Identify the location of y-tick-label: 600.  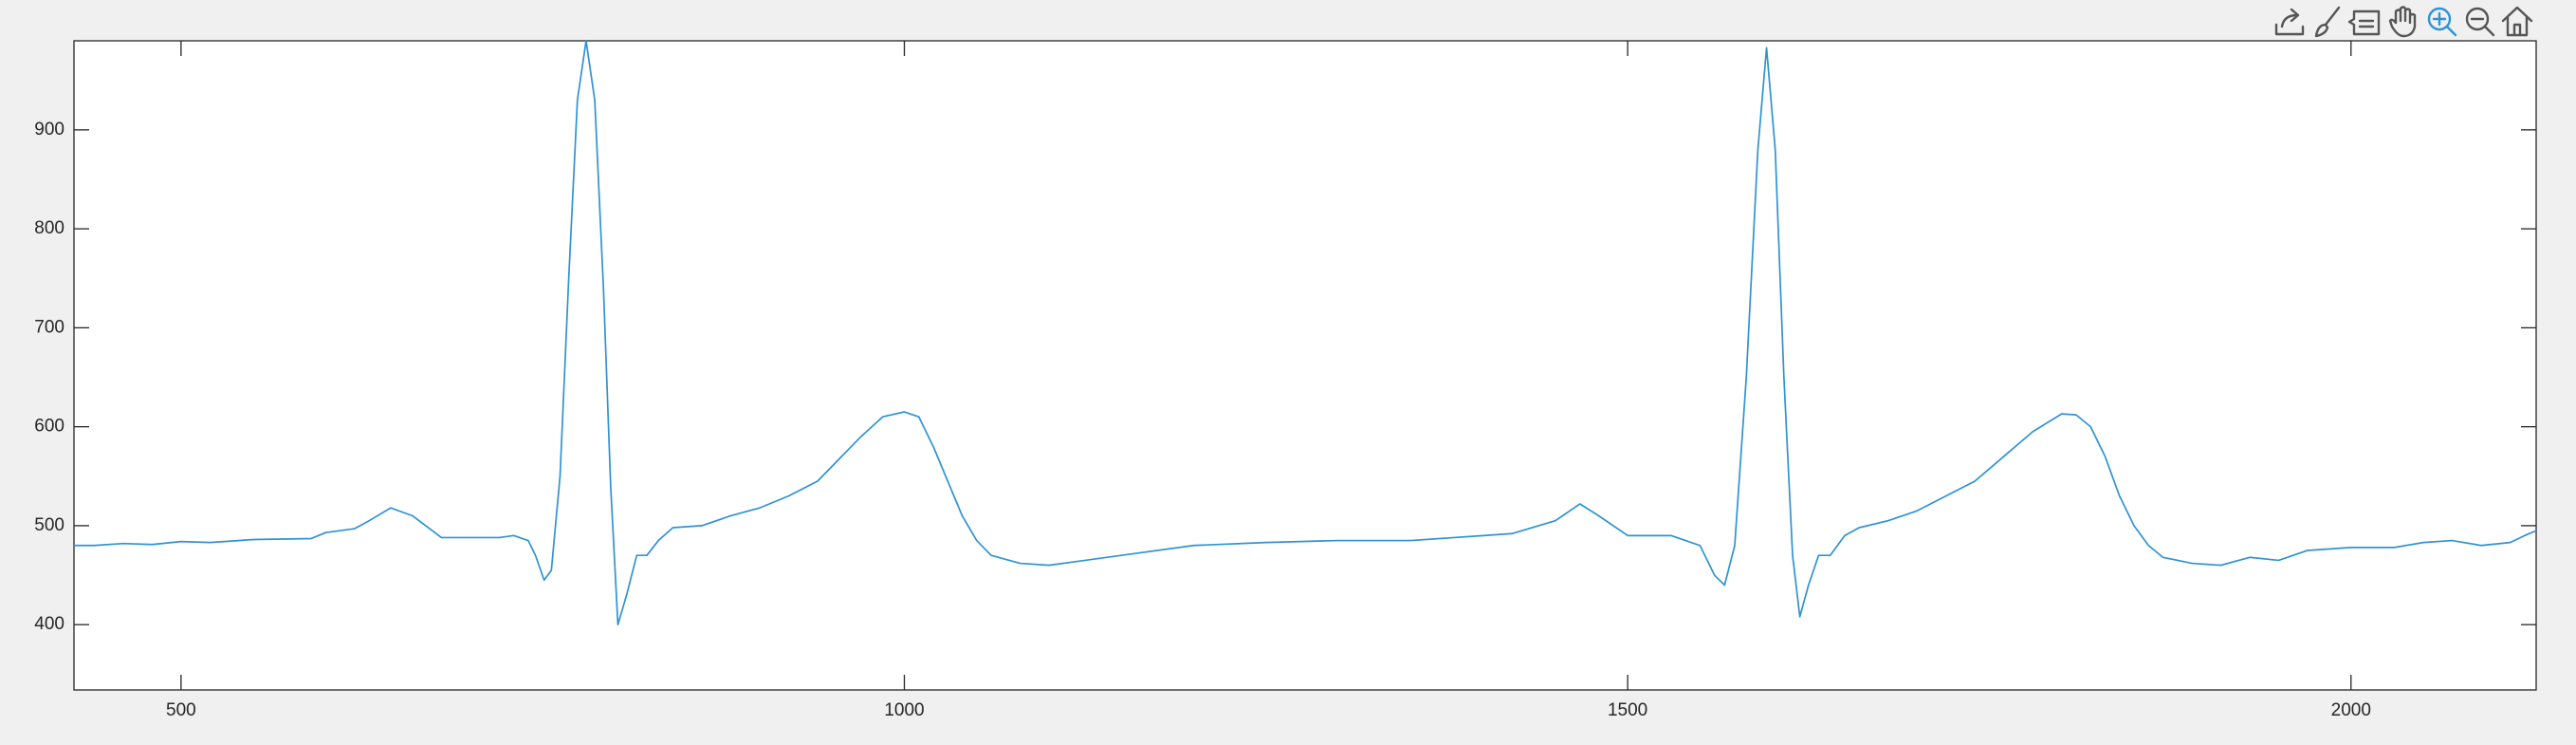
(49, 427).